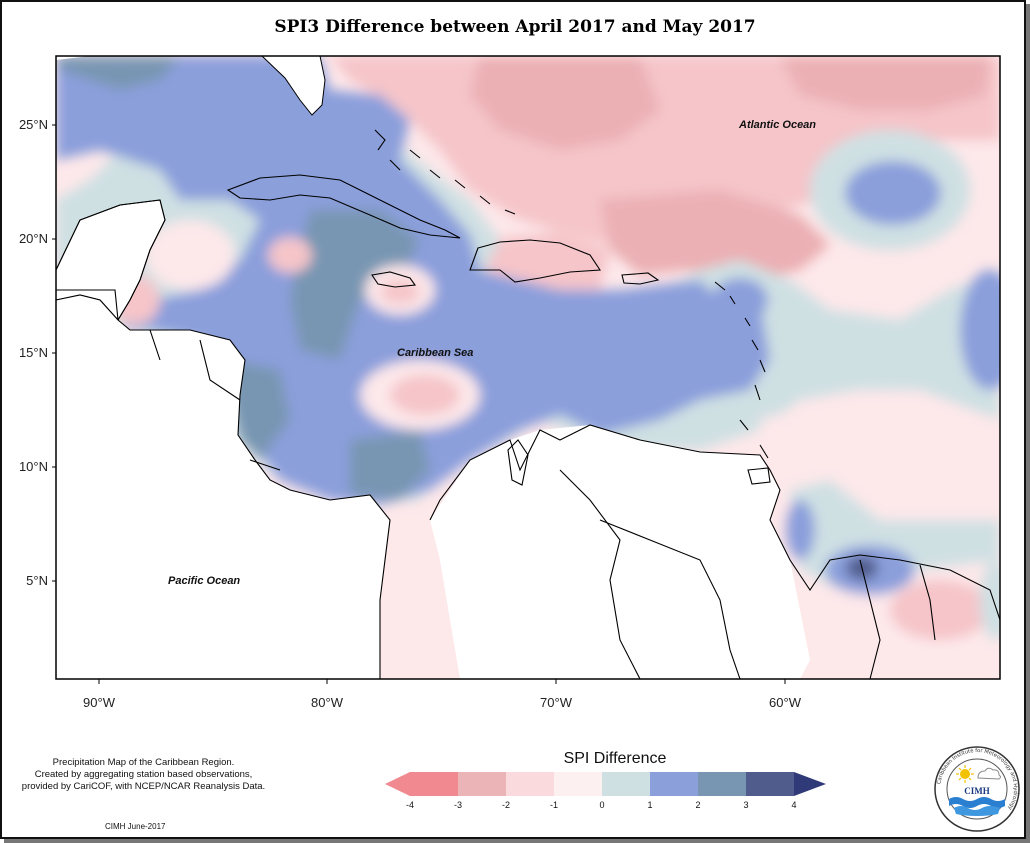  Describe the element at coordinates (746, 805) in the screenshot. I see `legend-tick-3: 3` at that location.